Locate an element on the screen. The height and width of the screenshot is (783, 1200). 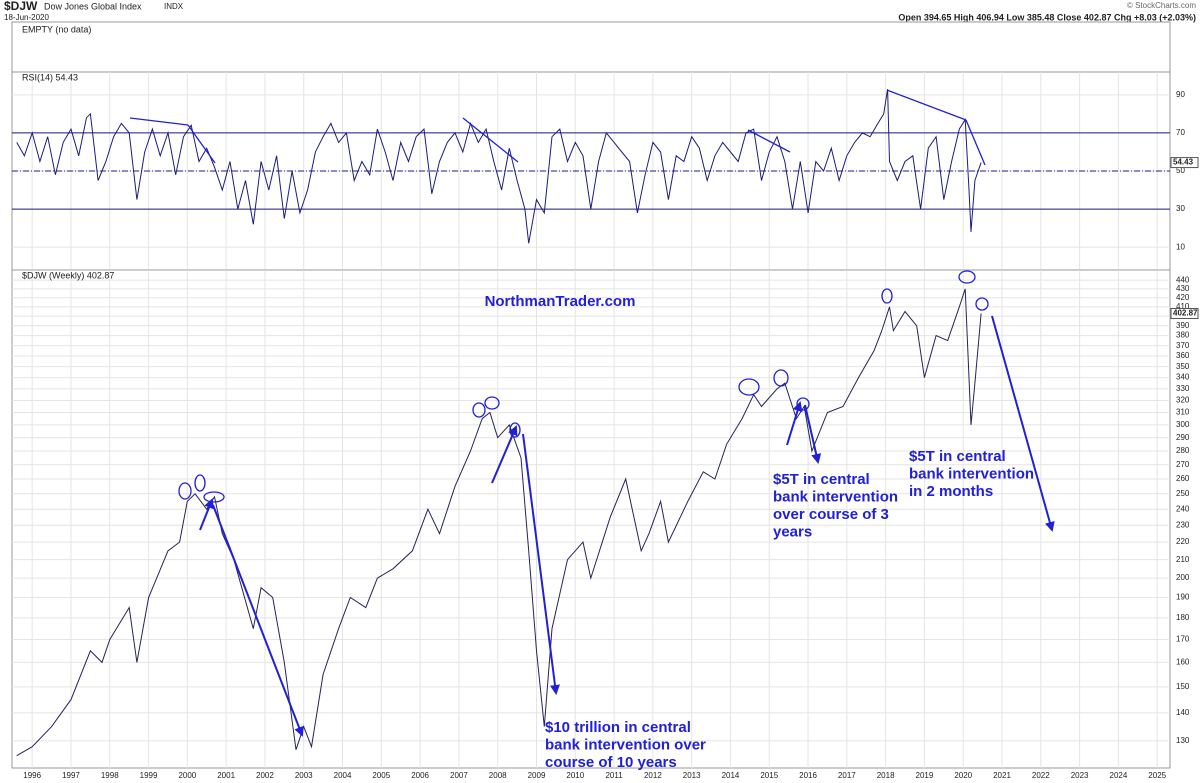
date: 18-Jun-2020 is located at coordinates (26, 17).